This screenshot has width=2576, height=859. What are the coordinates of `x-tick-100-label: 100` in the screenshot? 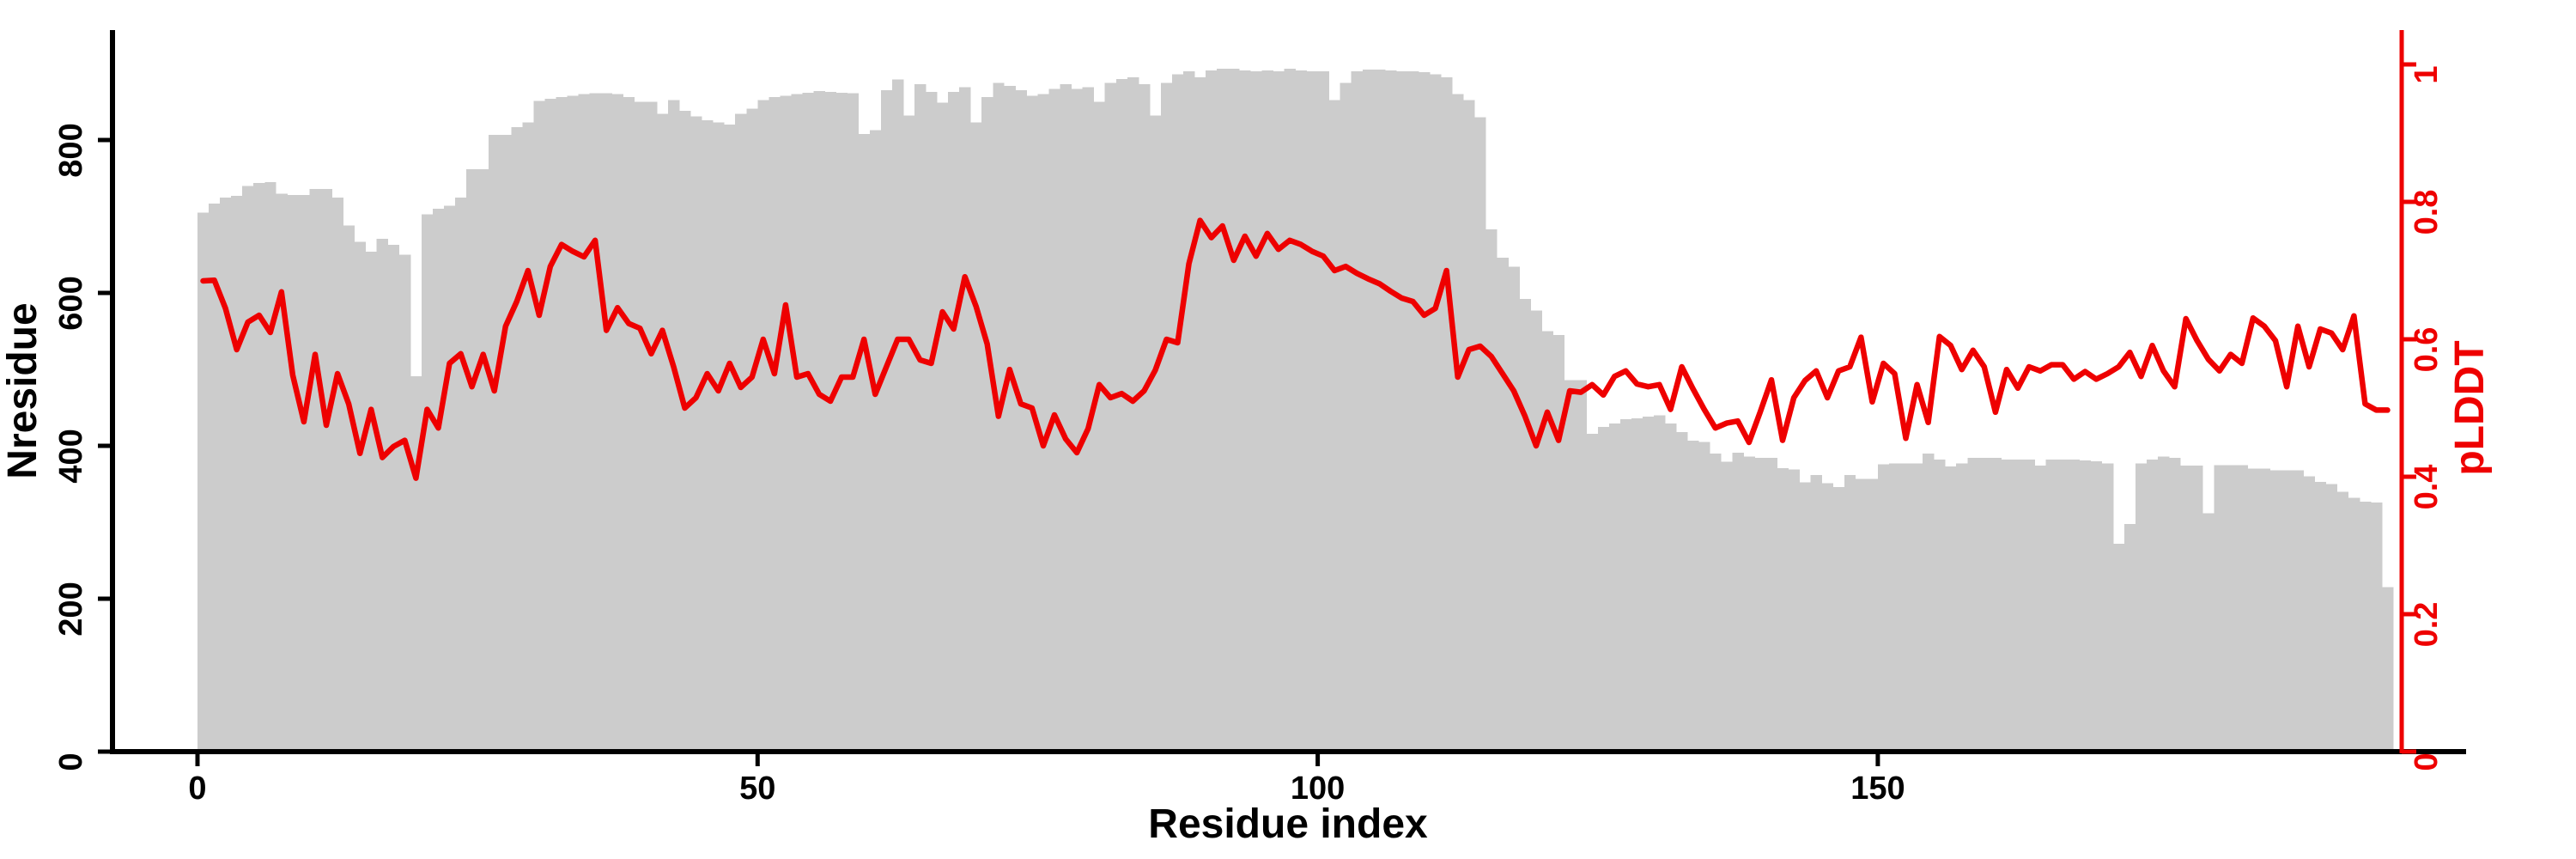 It's located at (1318, 789).